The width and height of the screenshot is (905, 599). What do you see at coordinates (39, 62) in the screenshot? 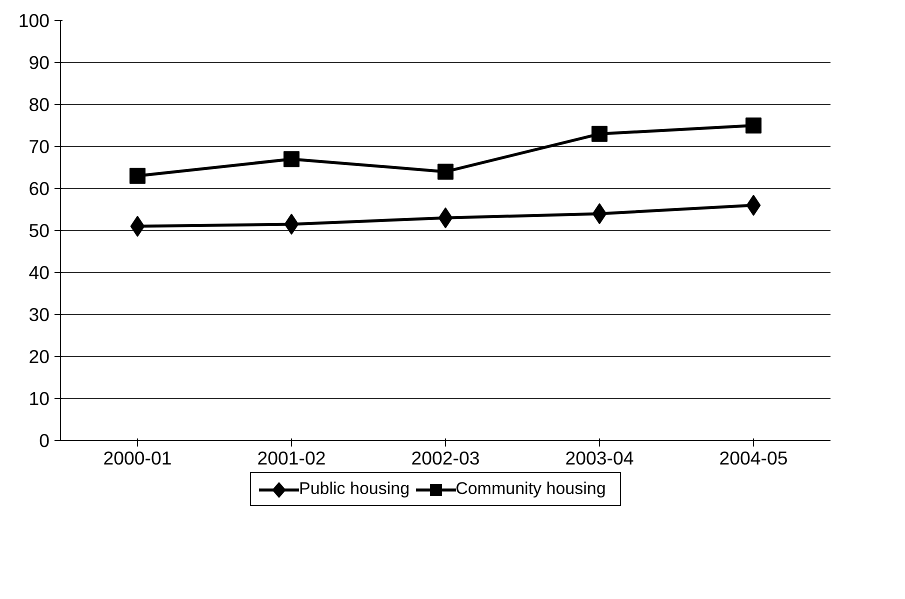
I see `y-tick-label: 90` at bounding box center [39, 62].